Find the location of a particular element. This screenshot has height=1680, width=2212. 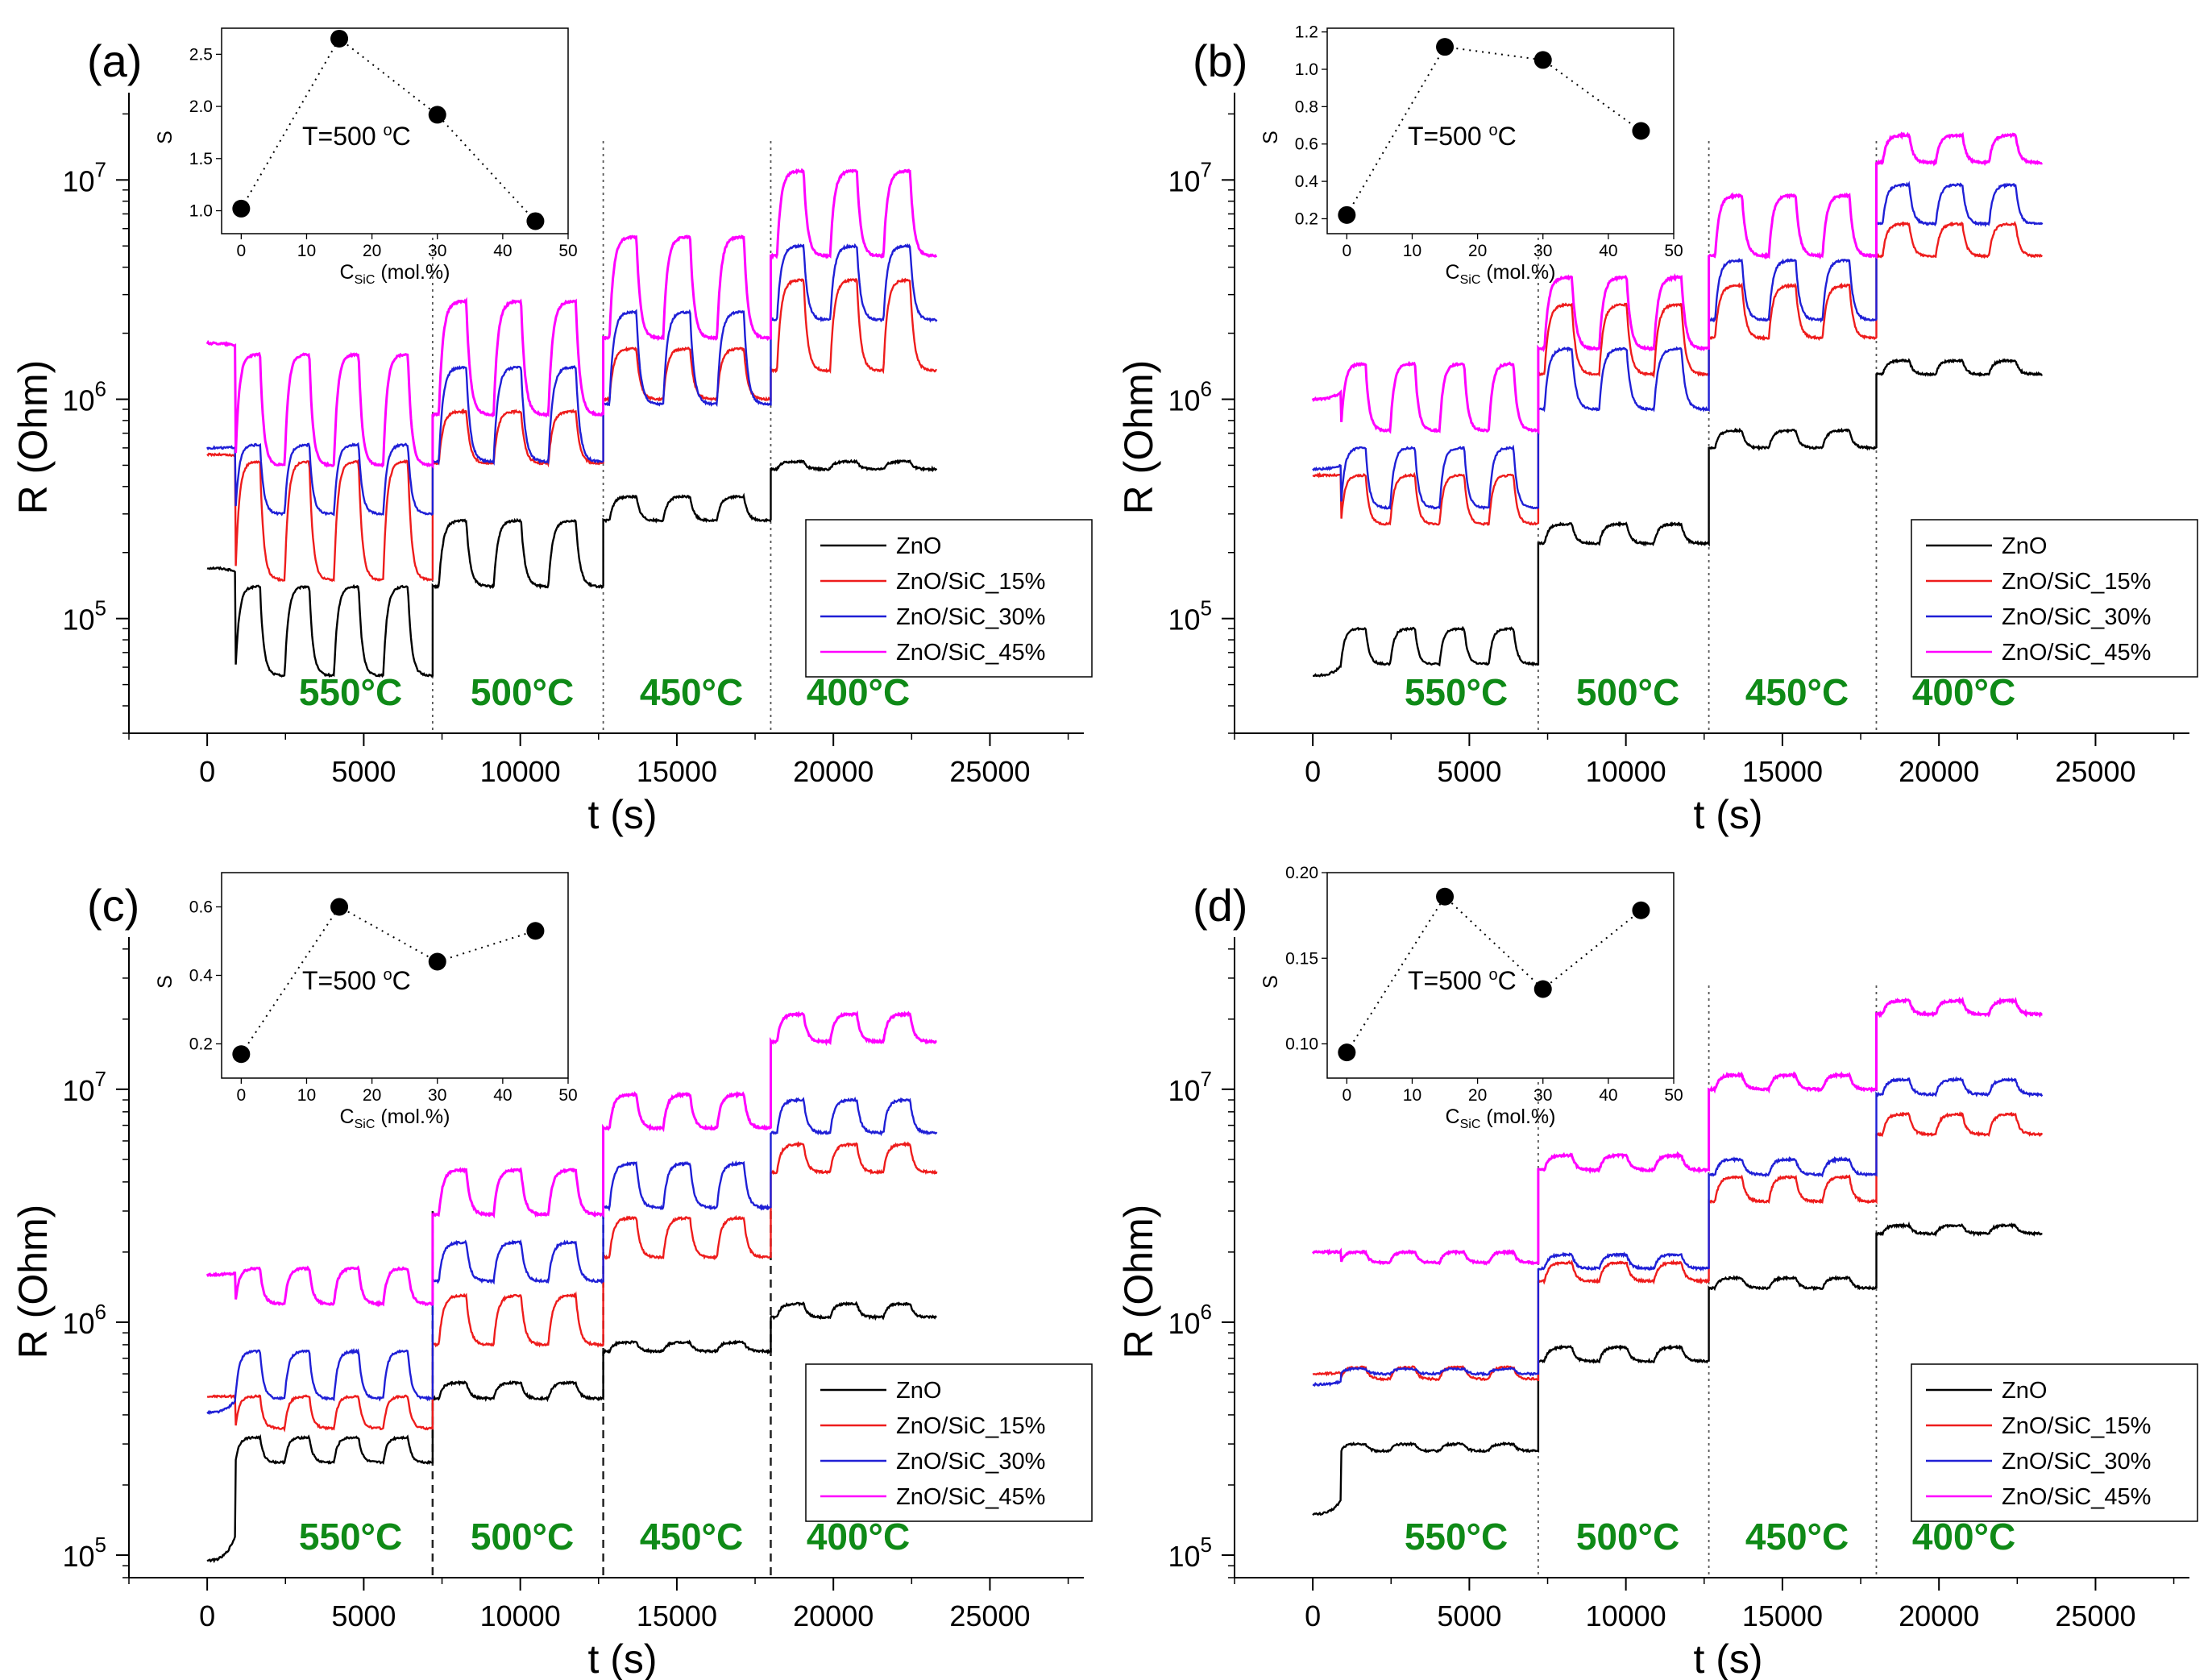

inset-y-axis-title: S is located at coordinates (1271, 982).